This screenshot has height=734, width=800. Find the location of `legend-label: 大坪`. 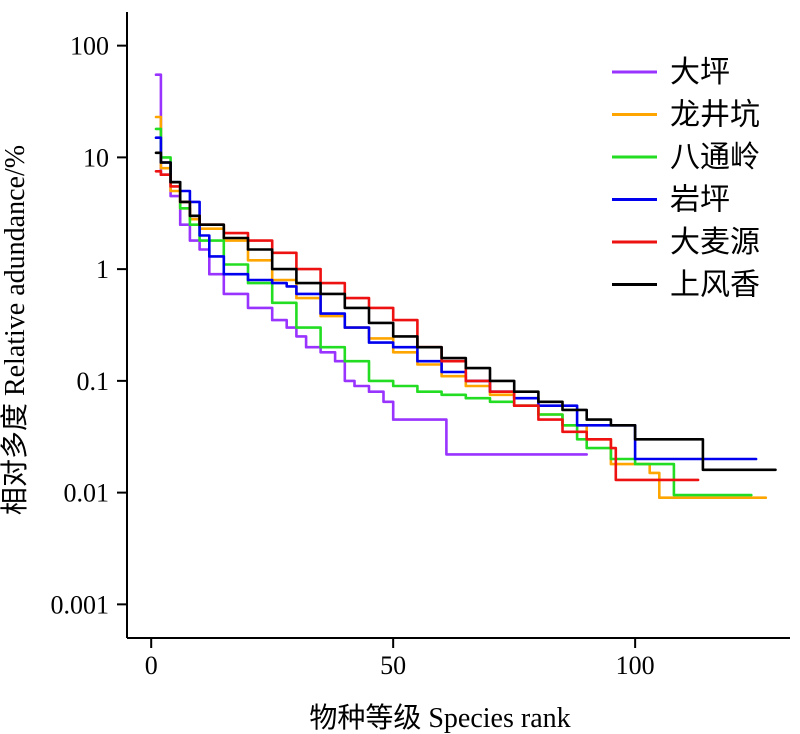

legend-label: 大坪 is located at coordinates (700, 72).